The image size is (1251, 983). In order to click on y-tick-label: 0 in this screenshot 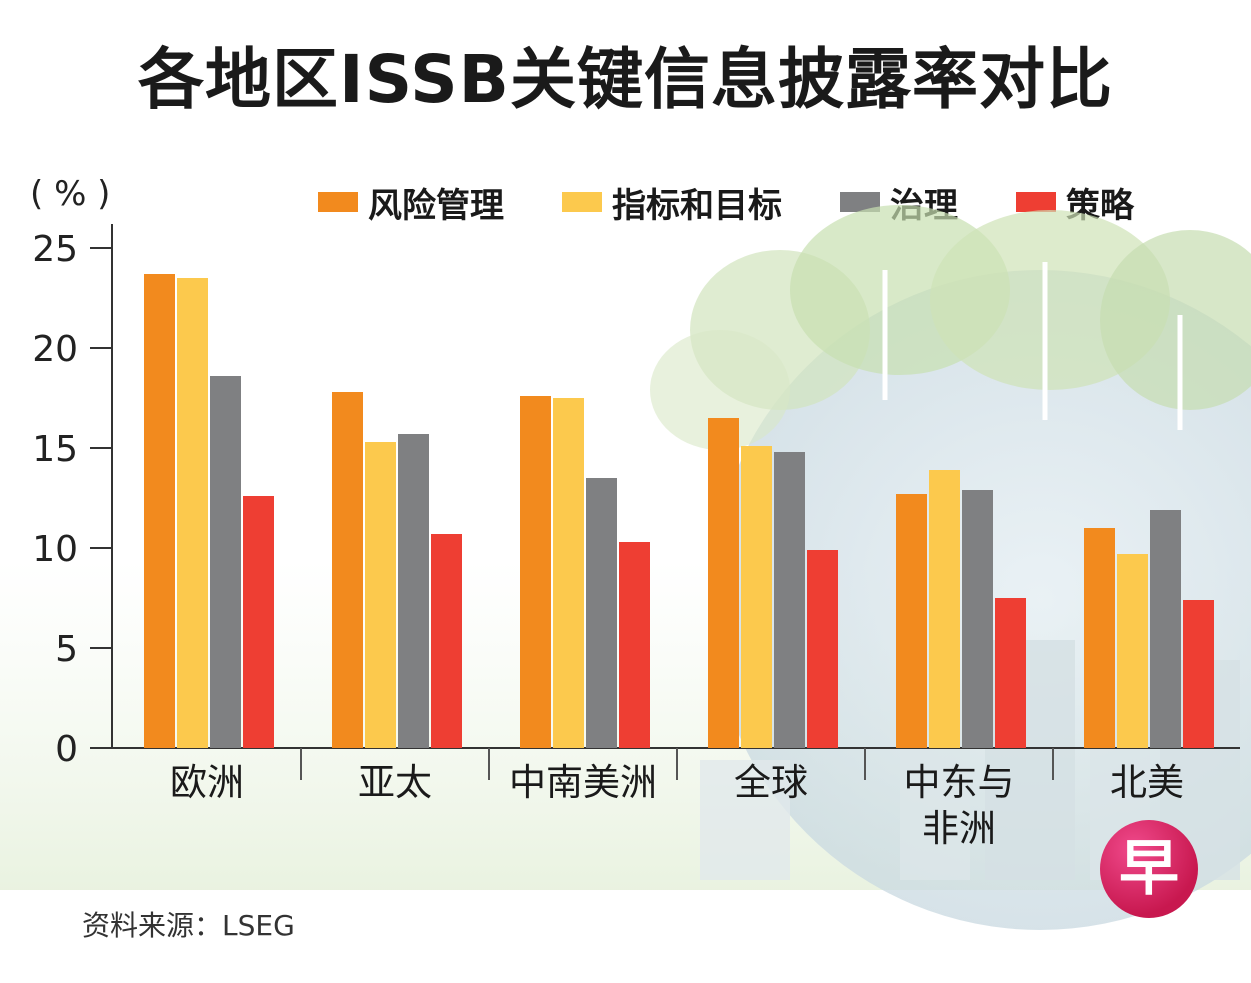, I will do `click(66, 749)`.